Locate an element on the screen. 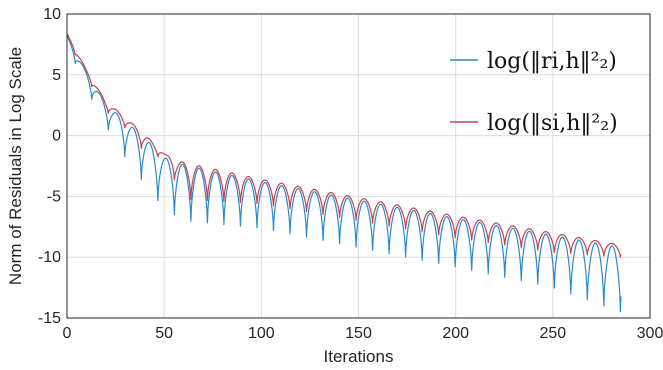 This screenshot has width=663, height=370. y-tick-label: 5 is located at coordinates (56, 75).